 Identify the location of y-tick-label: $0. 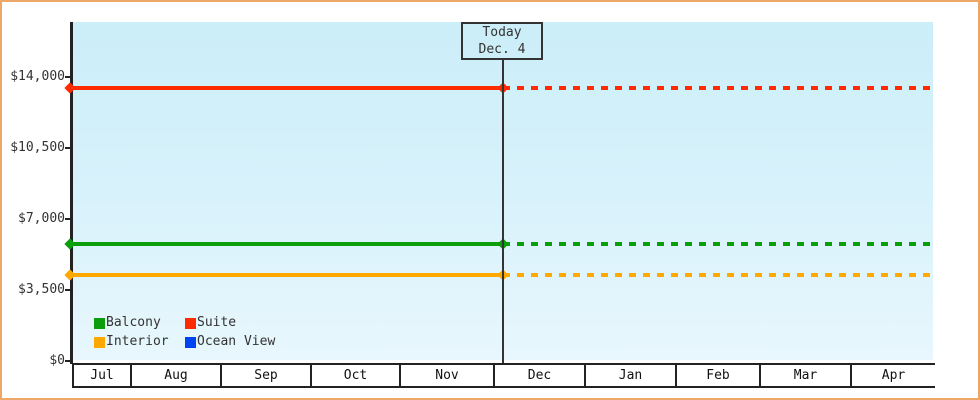
(57, 360).